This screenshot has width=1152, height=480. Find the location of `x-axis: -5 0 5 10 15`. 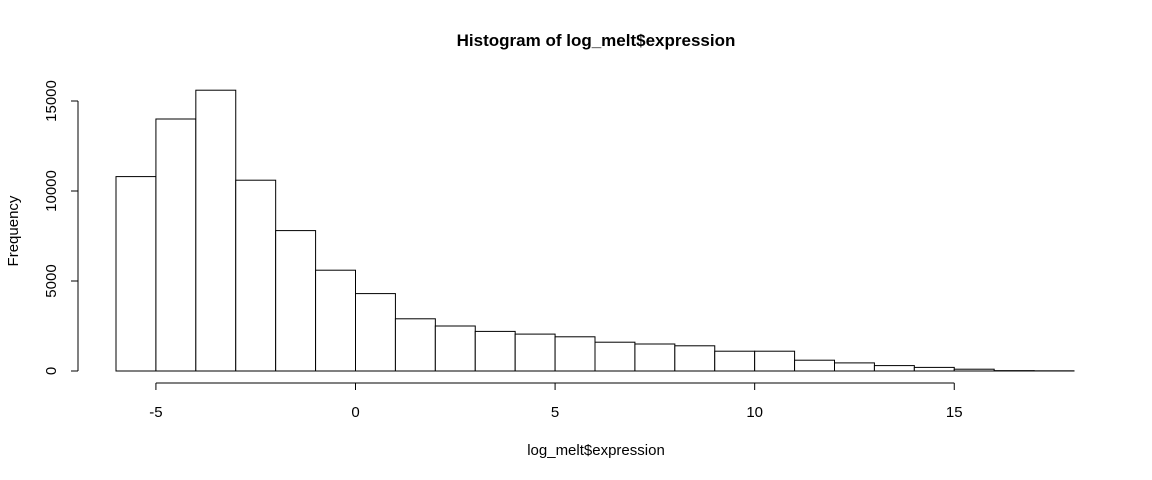

x-axis: -5 0 5 10 15 is located at coordinates (556, 401).